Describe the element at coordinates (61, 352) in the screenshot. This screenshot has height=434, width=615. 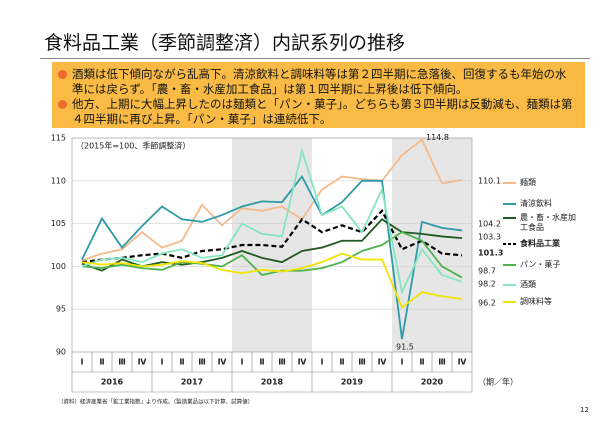
I see `y-tick-label: 90` at that location.